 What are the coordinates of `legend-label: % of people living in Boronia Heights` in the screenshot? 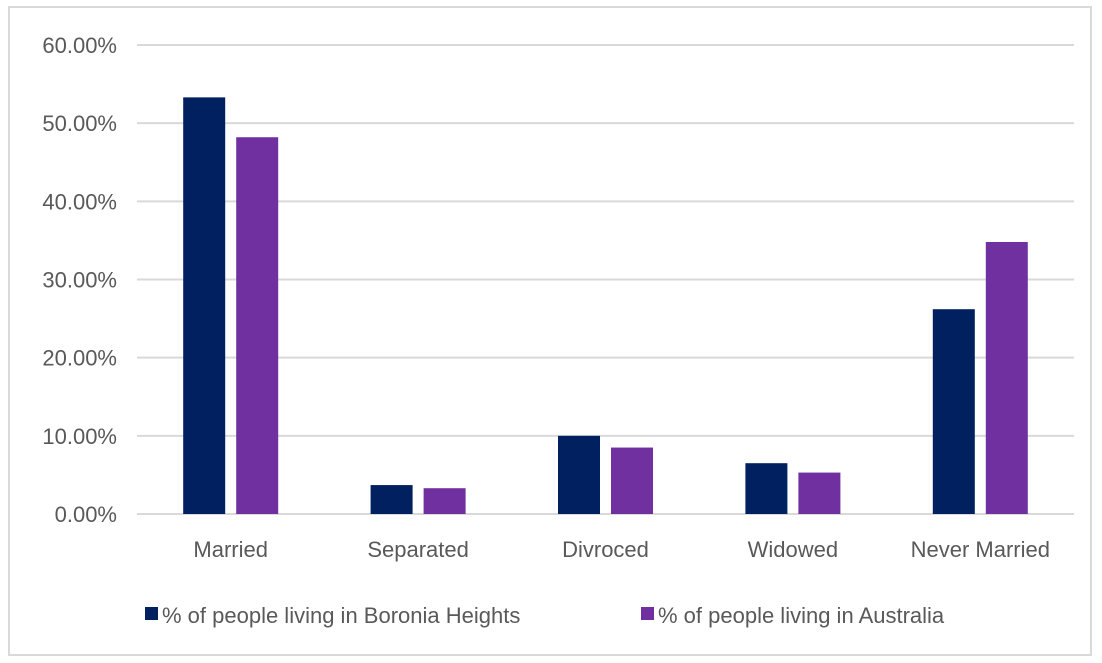 It's located at (341, 615).